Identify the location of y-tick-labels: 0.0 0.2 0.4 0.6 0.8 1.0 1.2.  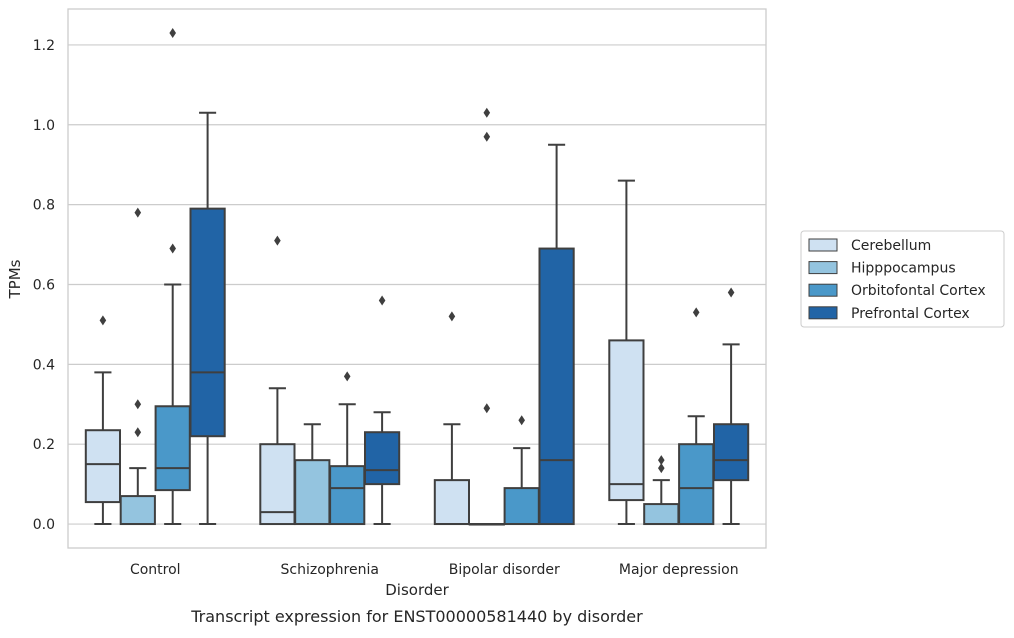
(44, 285).